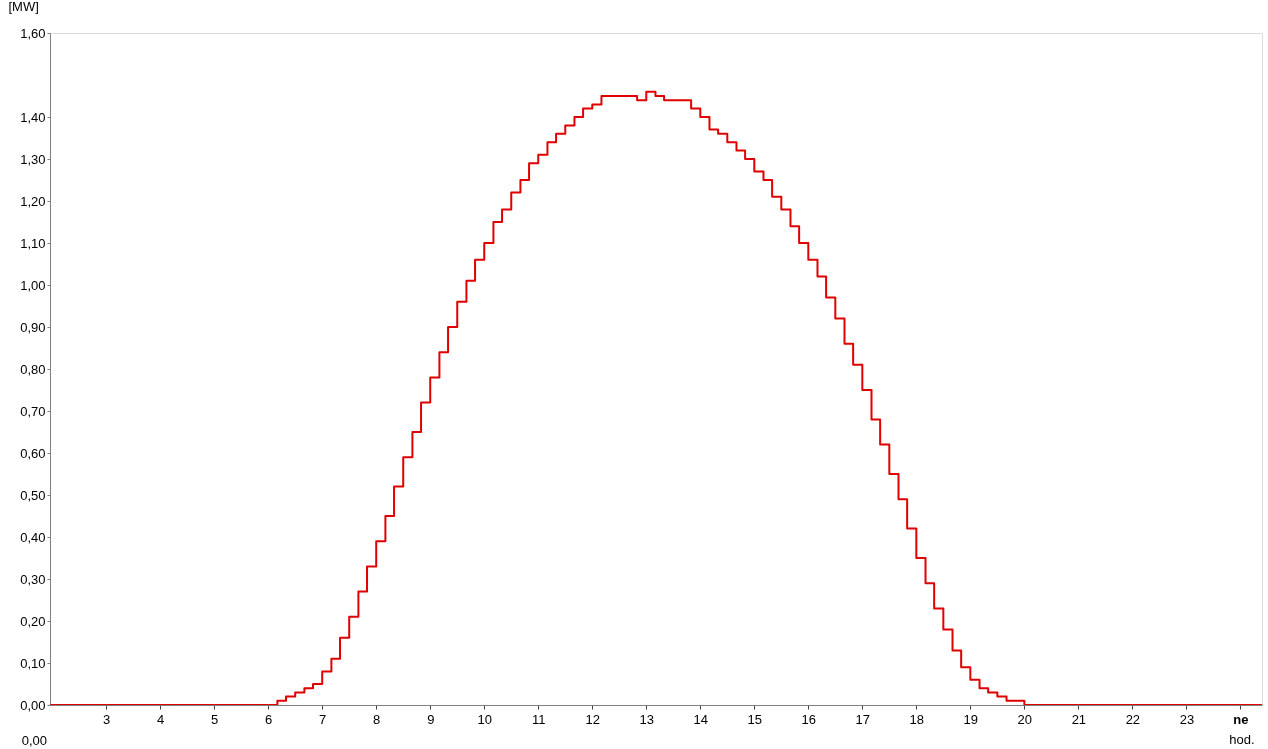 The image size is (1268, 749). Describe the element at coordinates (33, 705) in the screenshot. I see `y-tick-label: 0,00` at that location.